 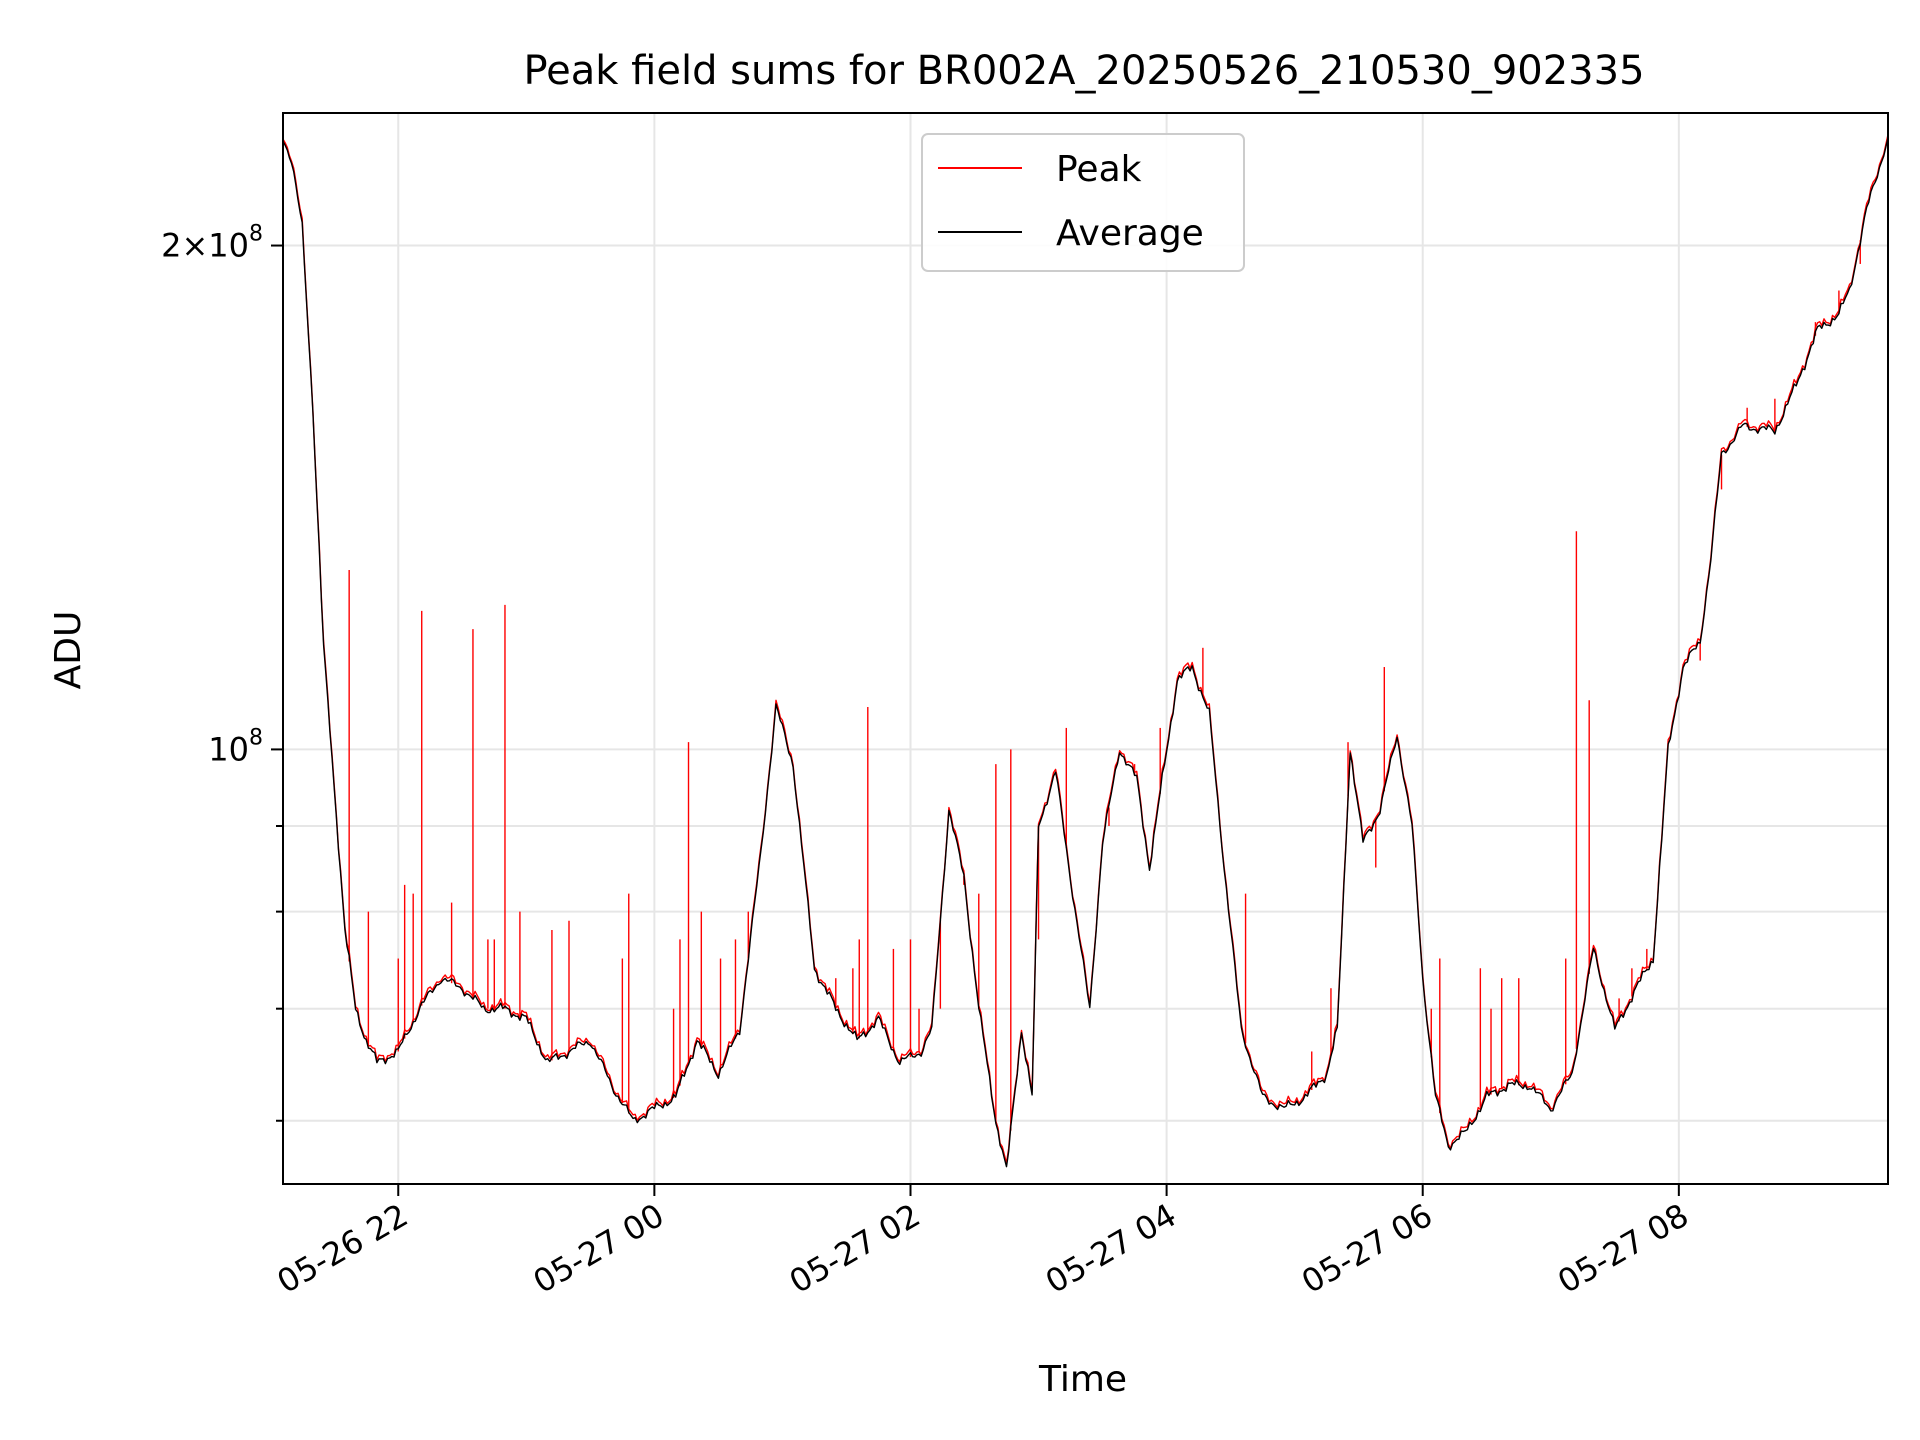 What do you see at coordinates (1082, 1379) in the screenshot?
I see `x-axis-label: Time` at bounding box center [1082, 1379].